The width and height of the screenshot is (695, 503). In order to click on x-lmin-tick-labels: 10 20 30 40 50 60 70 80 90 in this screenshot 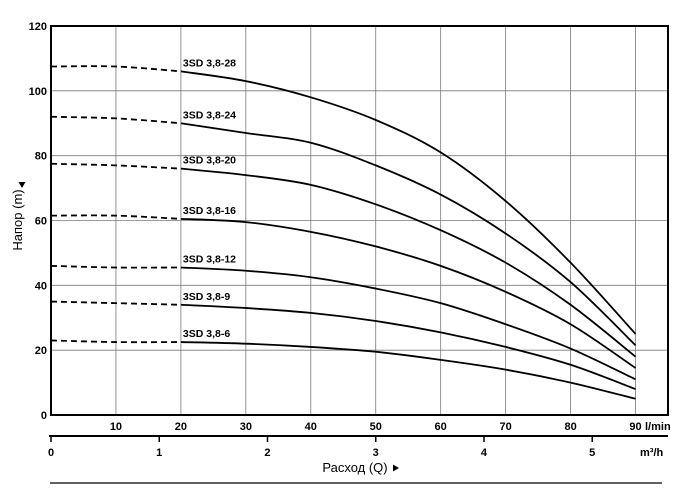, I will do `click(376, 427)`.